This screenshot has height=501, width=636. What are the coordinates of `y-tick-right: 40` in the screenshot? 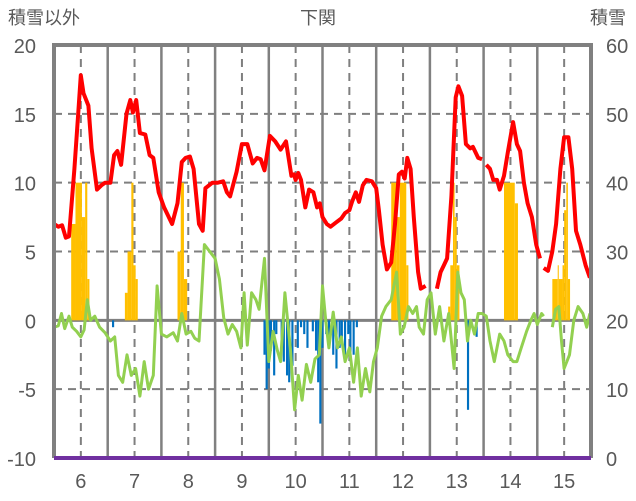 It's located at (617, 185).